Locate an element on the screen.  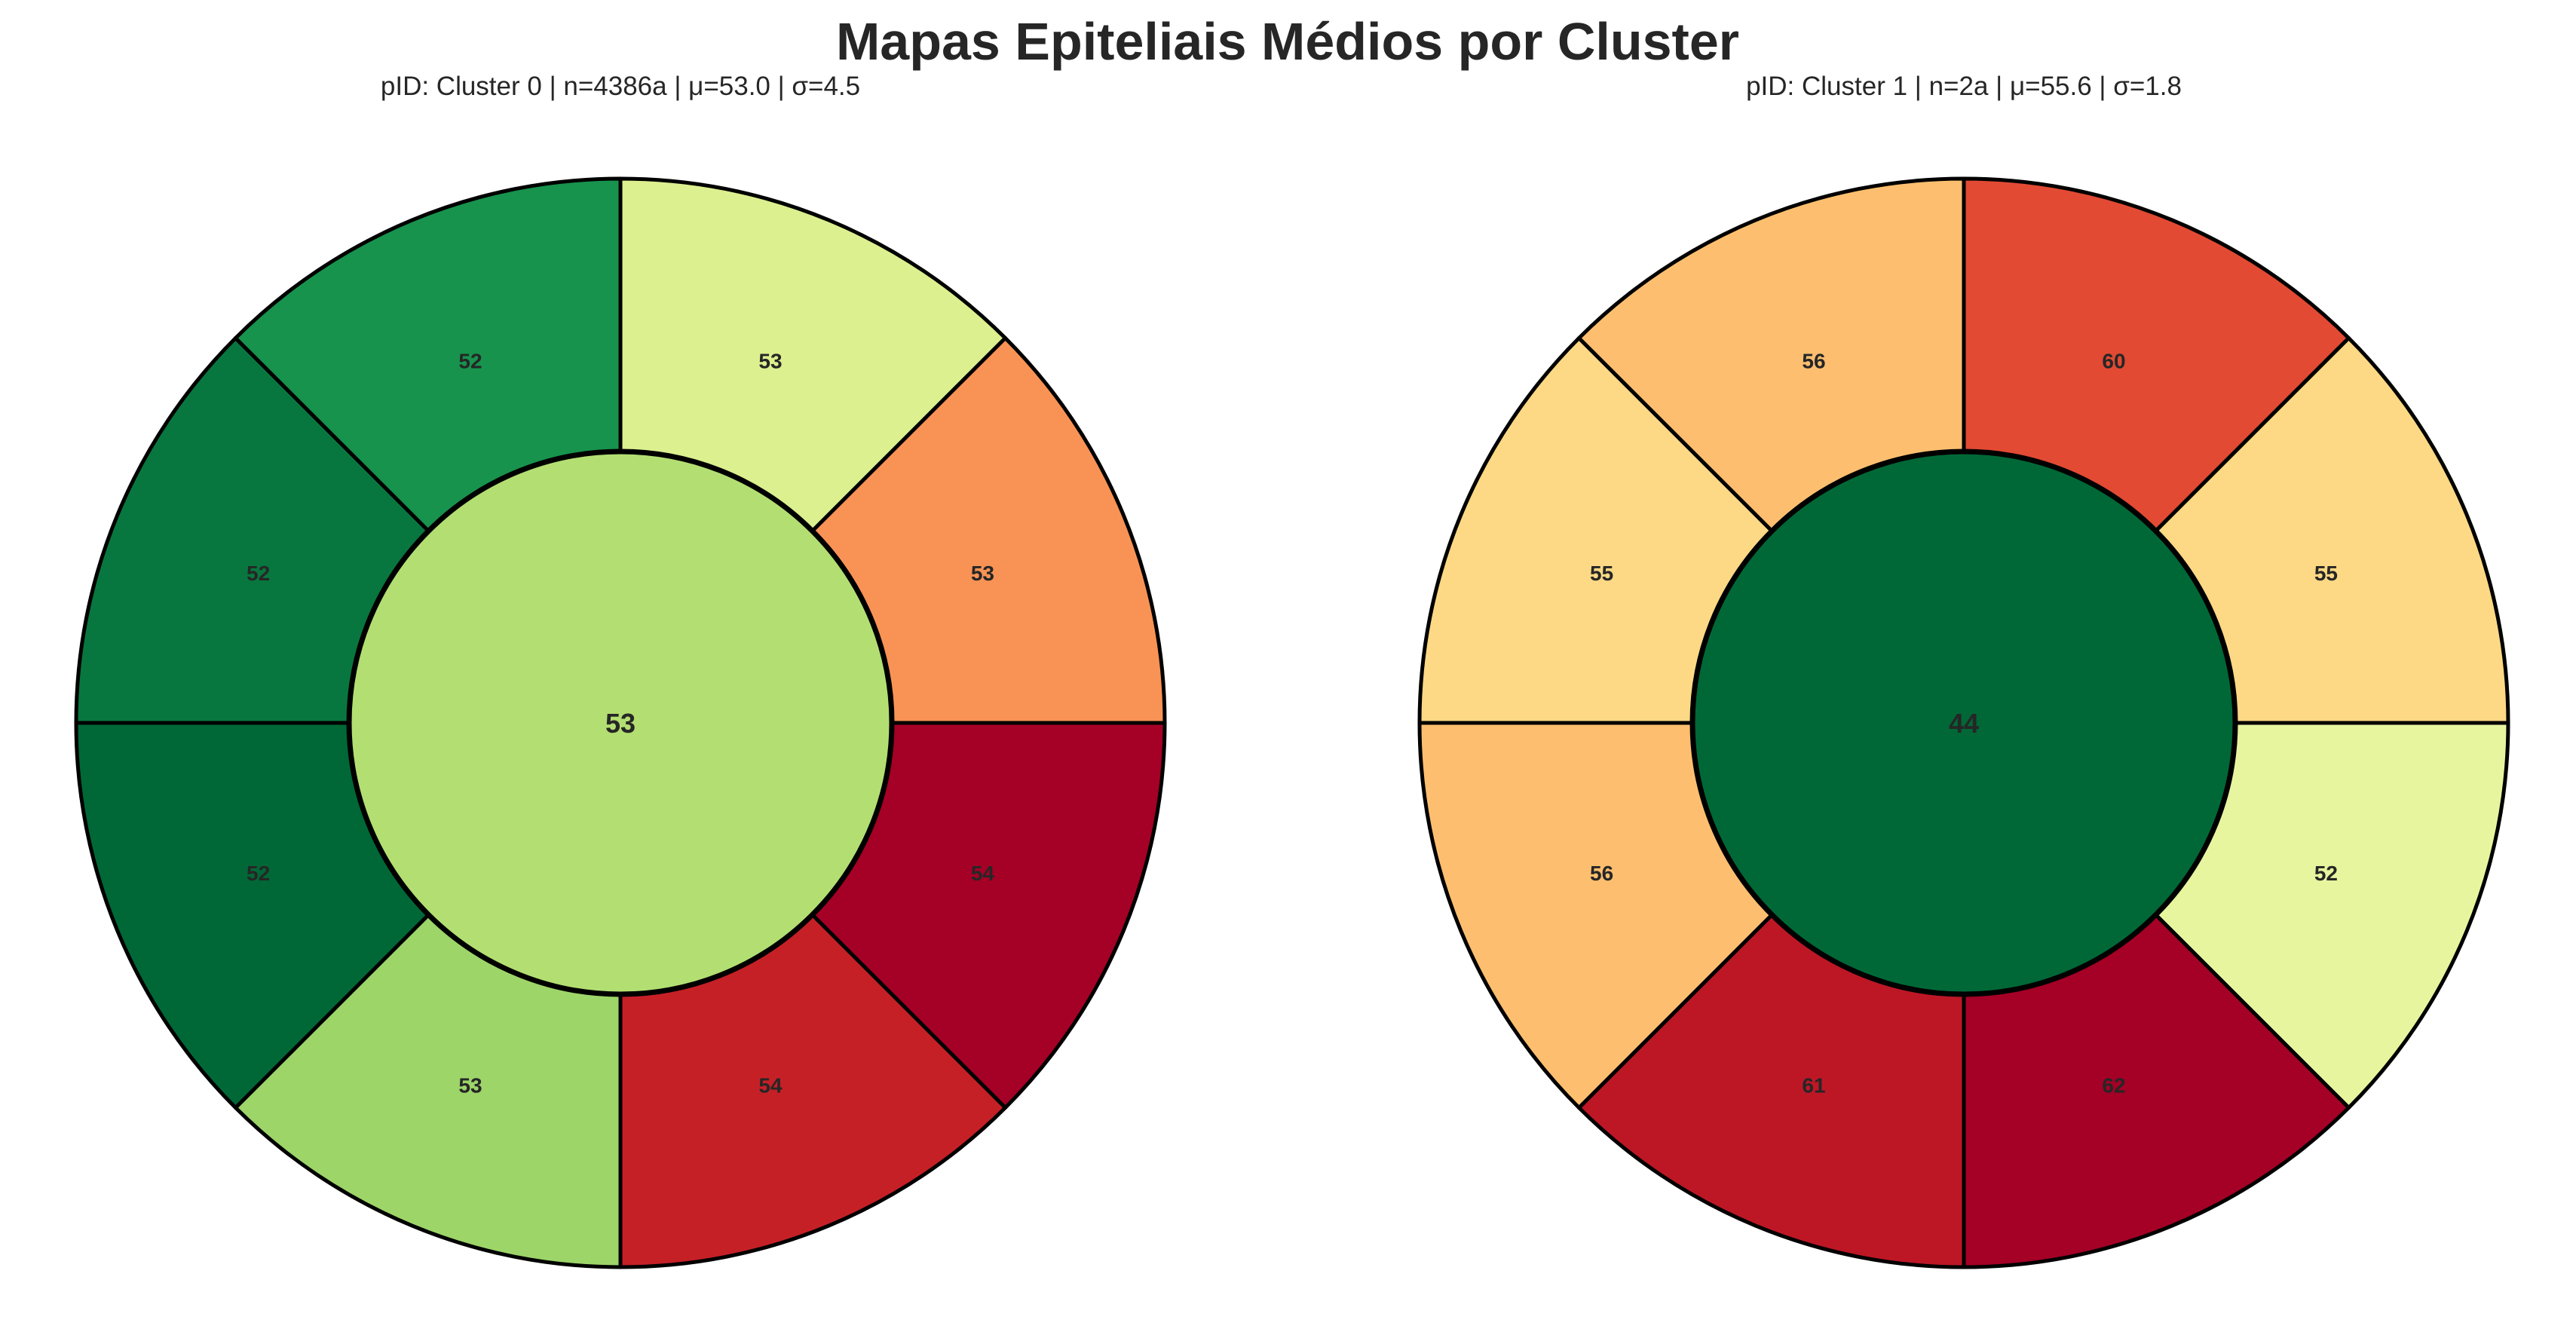
sector-label-8-cluster-1: 56 is located at coordinates (1813, 361).